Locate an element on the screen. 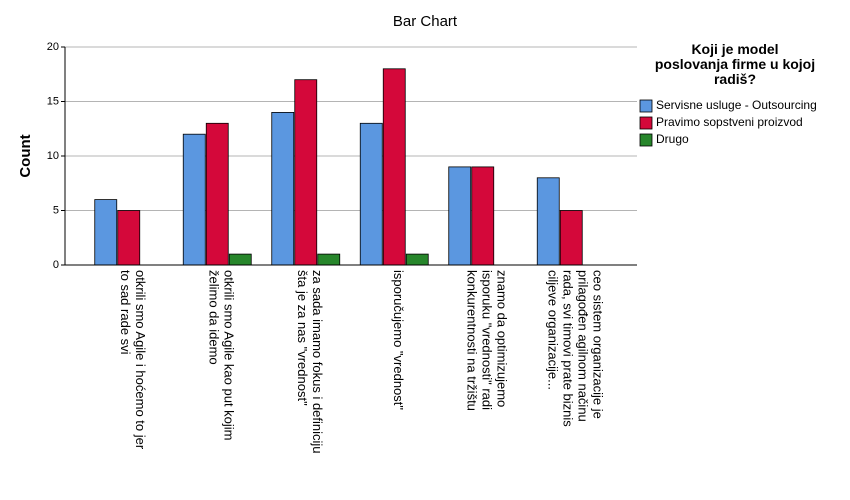 The height and width of the screenshot is (500, 850). legend-title-line: radiš? is located at coordinates (735, 79).